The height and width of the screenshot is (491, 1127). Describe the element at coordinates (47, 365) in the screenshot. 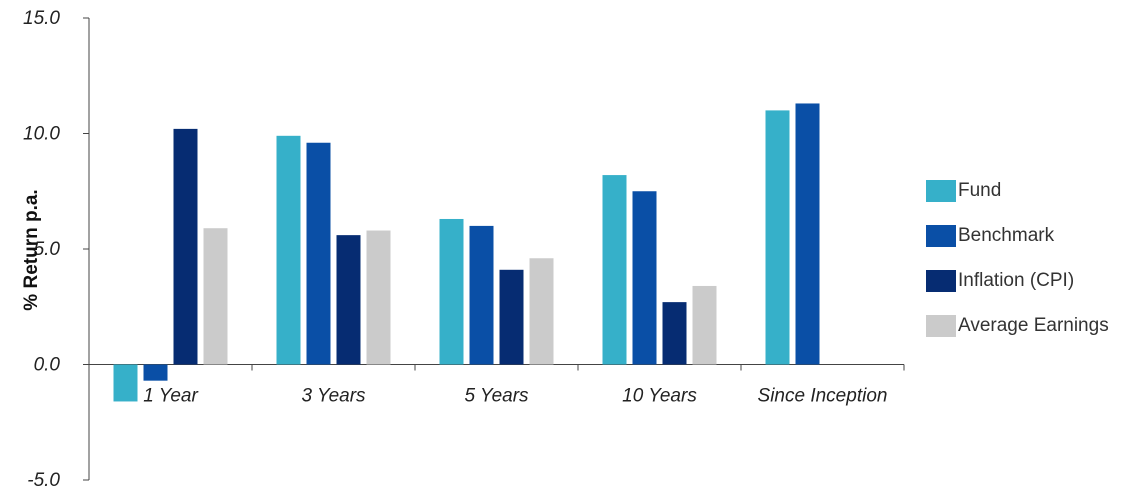

I see `y-tick-label: 0.0` at that location.